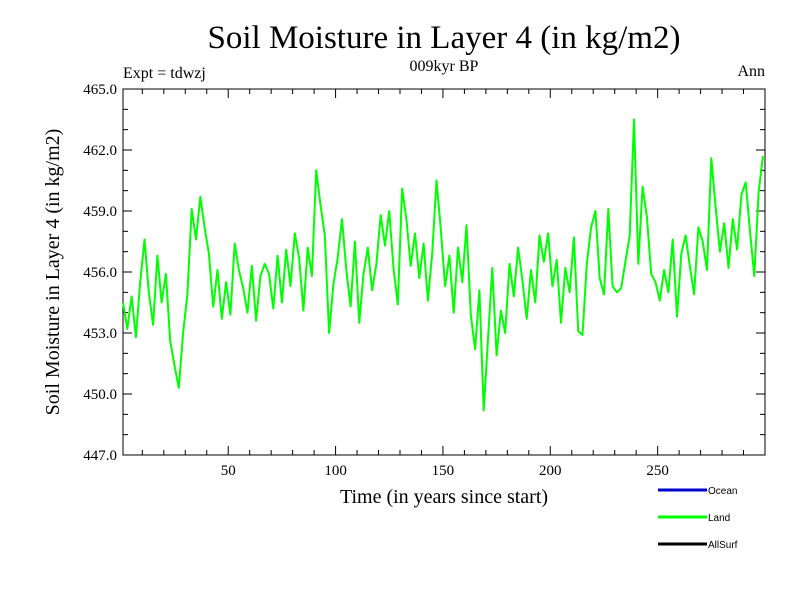  I want to click on y-tick-label: 462.0, so click(100, 151).